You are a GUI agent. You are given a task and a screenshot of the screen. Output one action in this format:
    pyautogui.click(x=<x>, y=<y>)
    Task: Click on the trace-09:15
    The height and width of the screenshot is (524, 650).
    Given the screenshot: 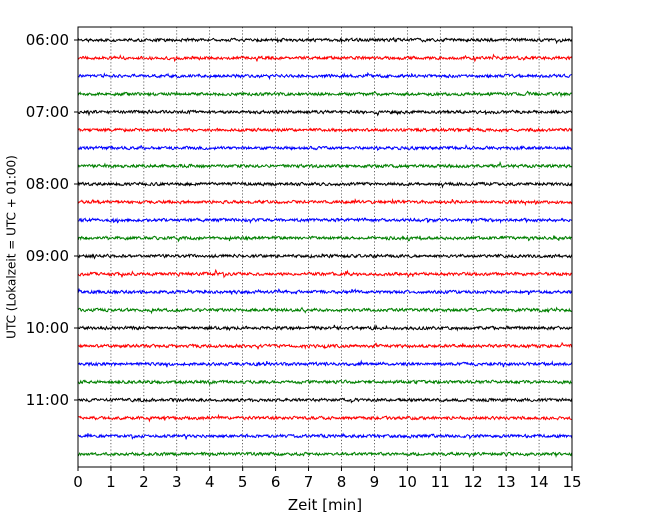 What is the action you would take?
    pyautogui.click(x=325, y=273)
    